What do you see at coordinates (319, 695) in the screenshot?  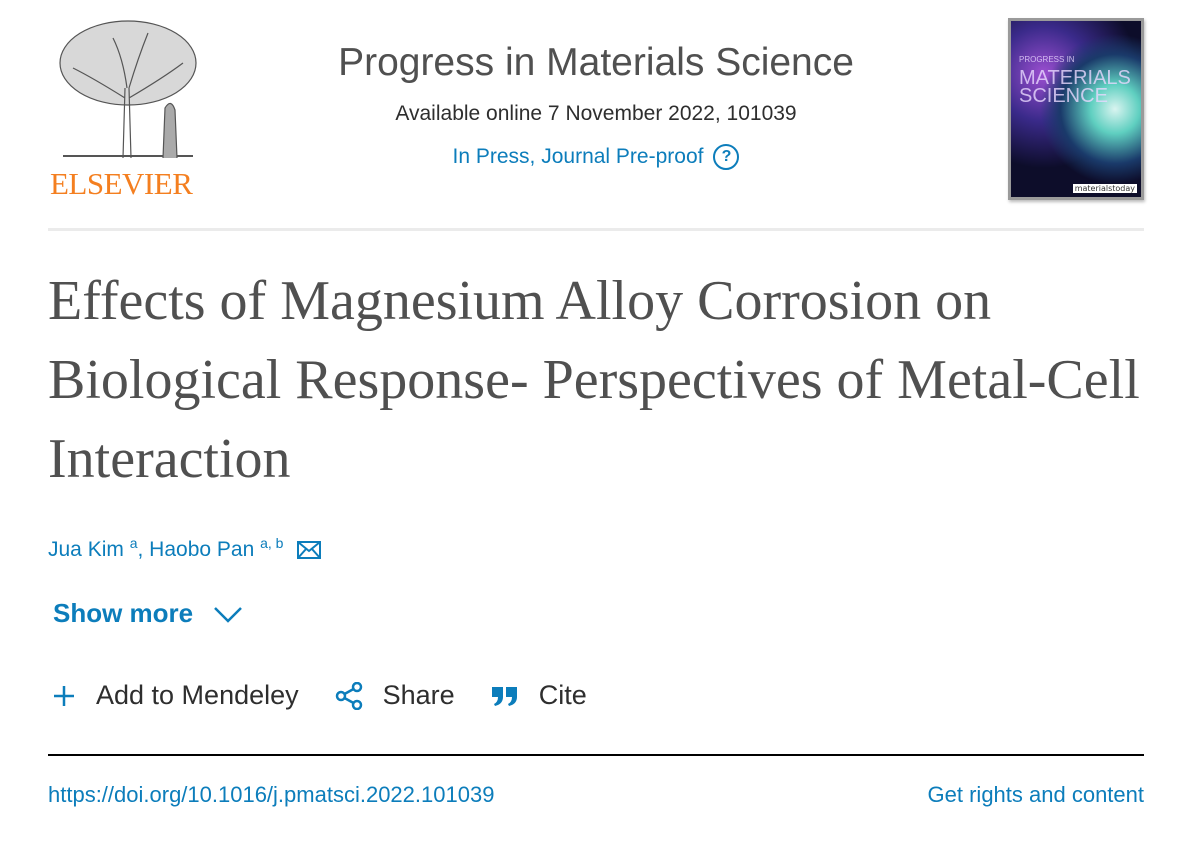 I see `article-actions: Add to Mendeley Share Cite` at bounding box center [319, 695].